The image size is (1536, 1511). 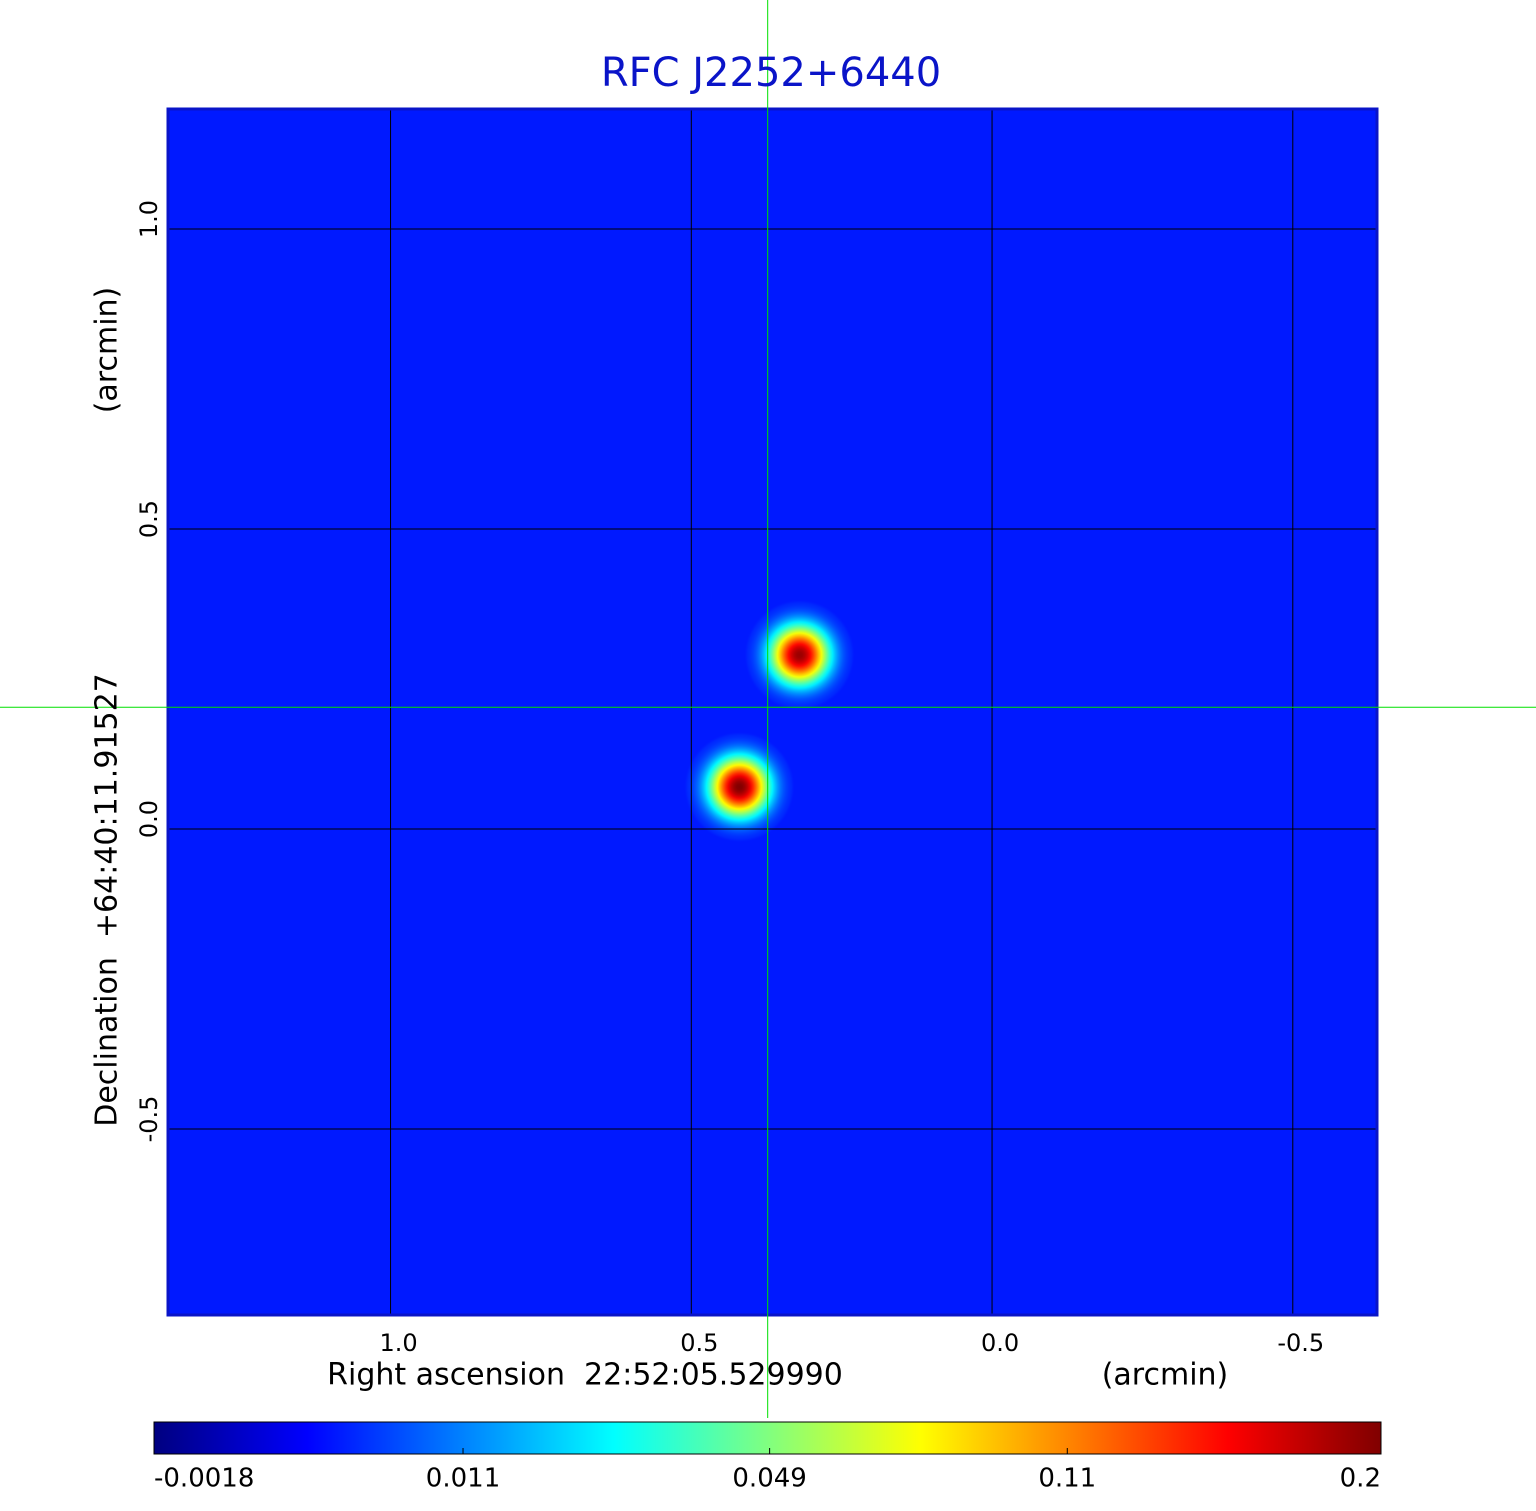 What do you see at coordinates (398, 1343) in the screenshot?
I see `x-tick-label: 1.0` at bounding box center [398, 1343].